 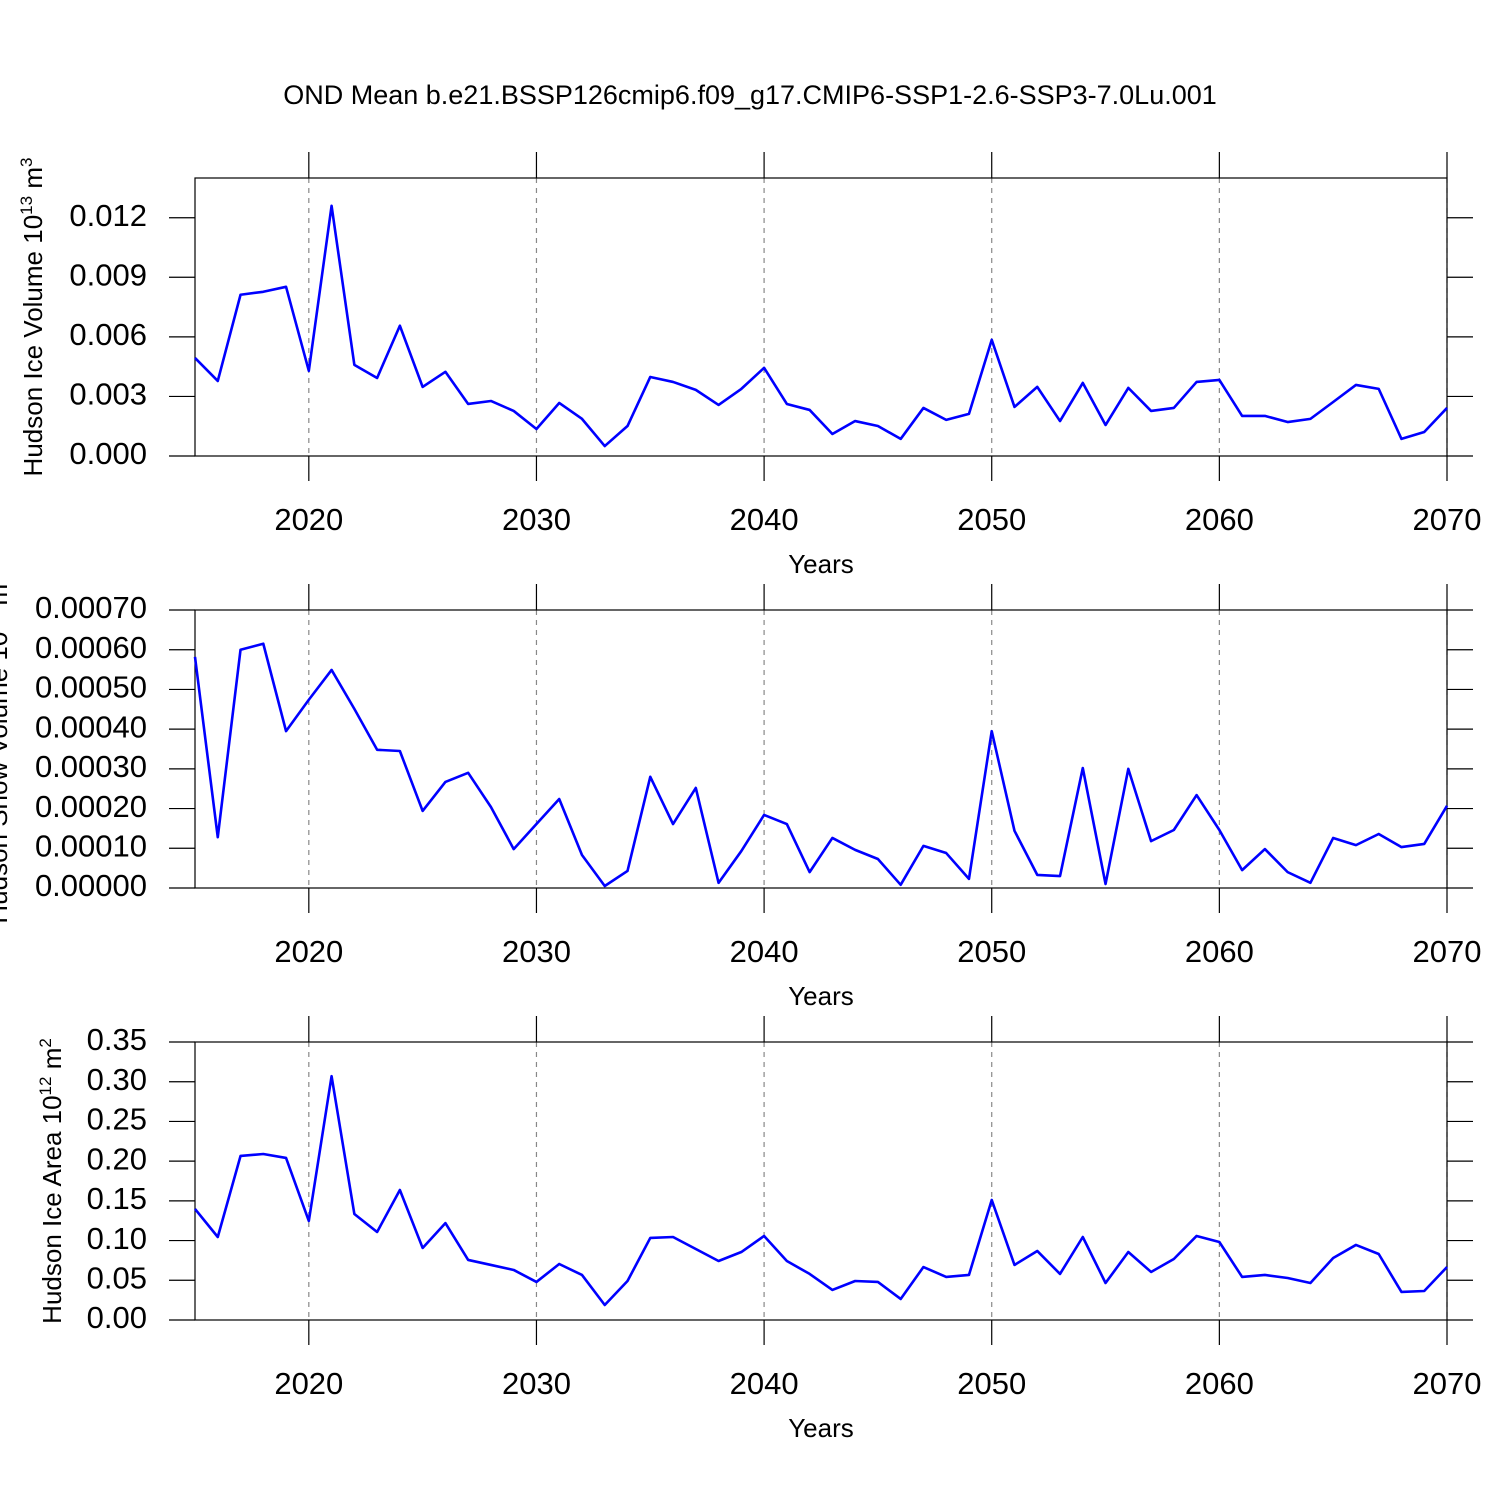 What do you see at coordinates (6, 778) in the screenshot?
I see `y-axis-label-text: Hudson Snow Volume 10` at bounding box center [6, 778].